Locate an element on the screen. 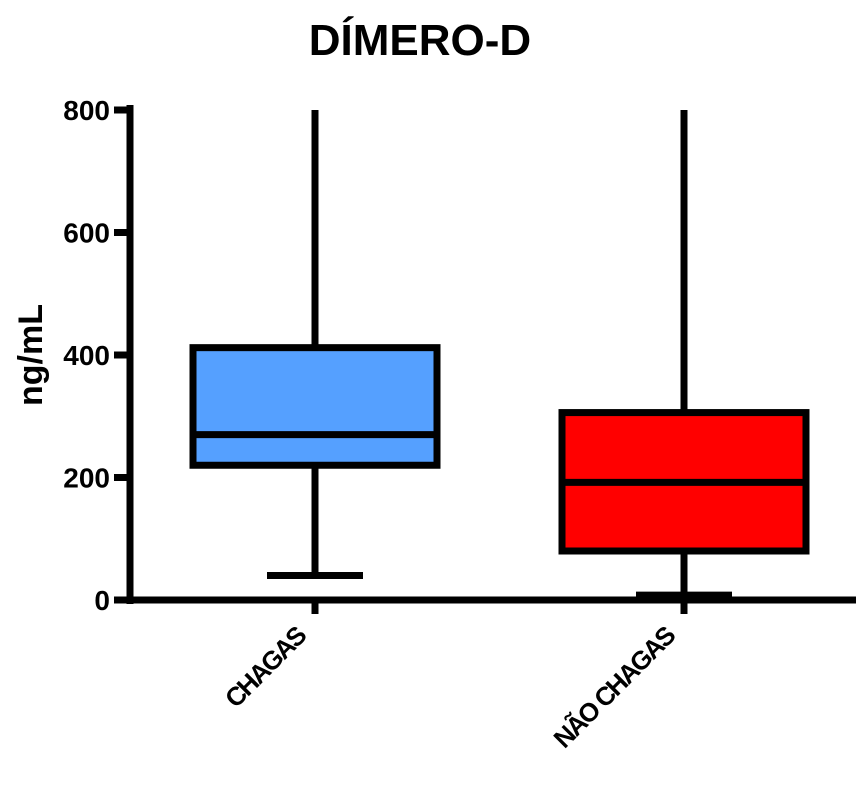 The height and width of the screenshot is (807, 858). y-axis: 0 200 400 600 800 is located at coordinates (98, 355).